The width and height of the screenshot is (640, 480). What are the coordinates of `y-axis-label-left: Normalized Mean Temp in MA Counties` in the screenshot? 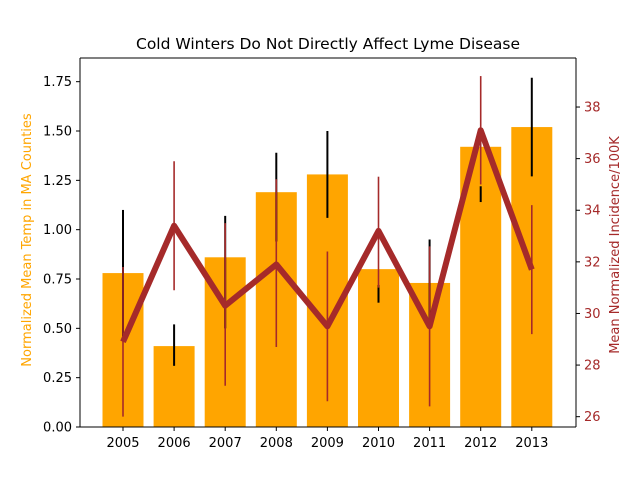 It's located at (27, 240).